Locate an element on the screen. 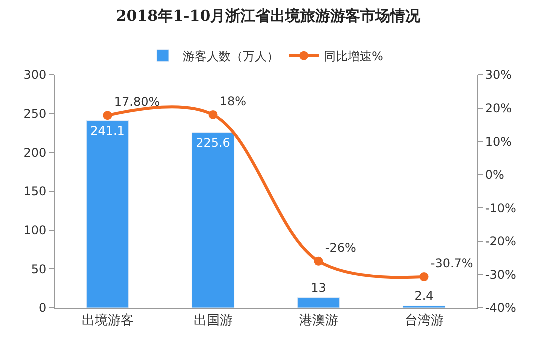 This screenshot has height=353, width=537. chart-title: 2018年1-10月浙江省出境旅游游客市场情况 is located at coordinates (269, 16).